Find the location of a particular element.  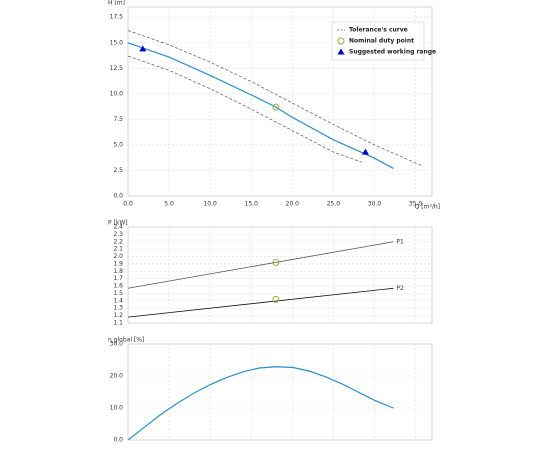

y-tick-label: 2.2 is located at coordinates (118, 241).